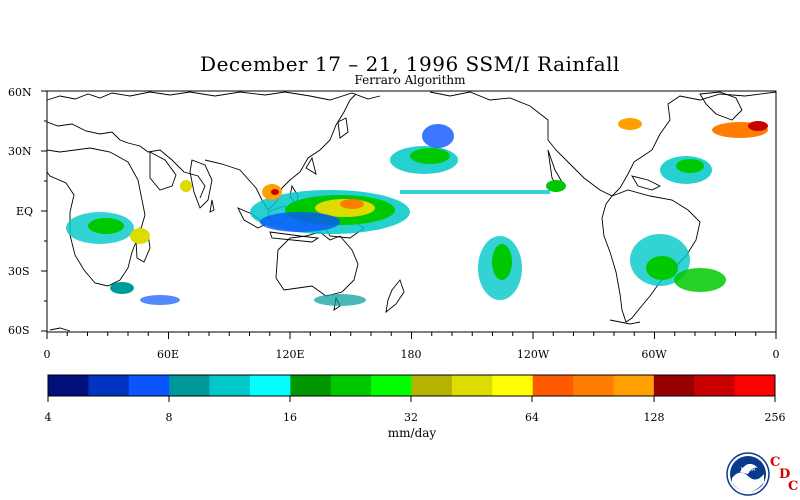 The width and height of the screenshot is (800, 500). What do you see at coordinates (168, 354) in the screenshot?
I see `lon-label-60e: 60E` at bounding box center [168, 354].